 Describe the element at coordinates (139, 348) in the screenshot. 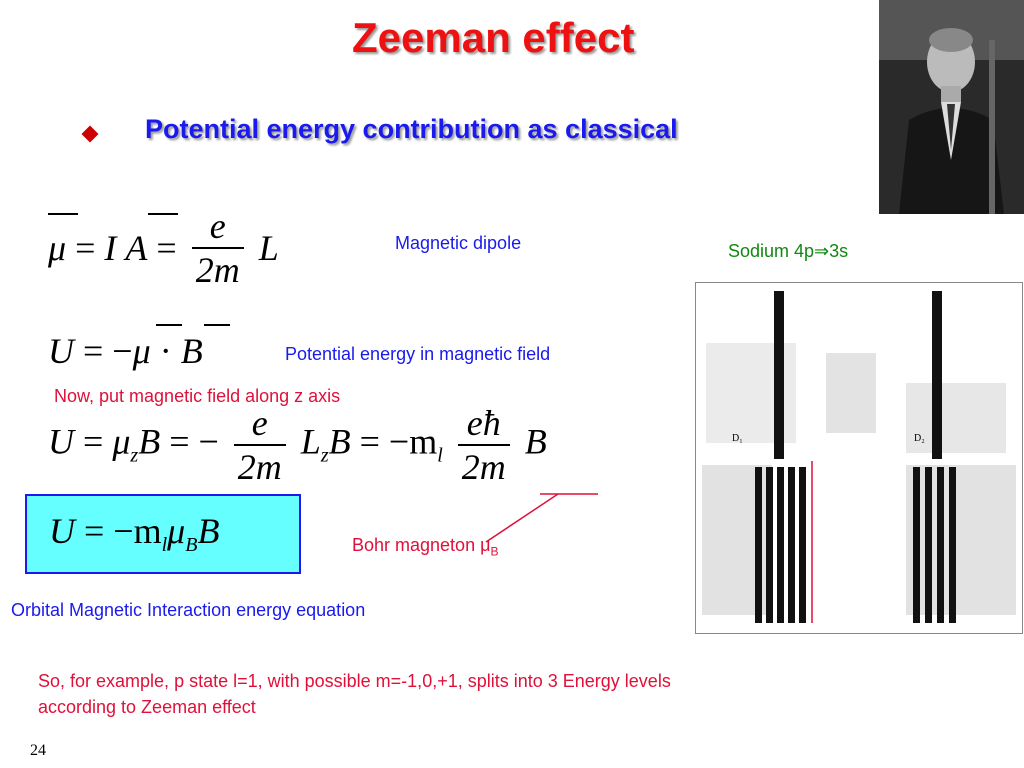

I see `equation-potential-energy: U = −μ · B` at that location.